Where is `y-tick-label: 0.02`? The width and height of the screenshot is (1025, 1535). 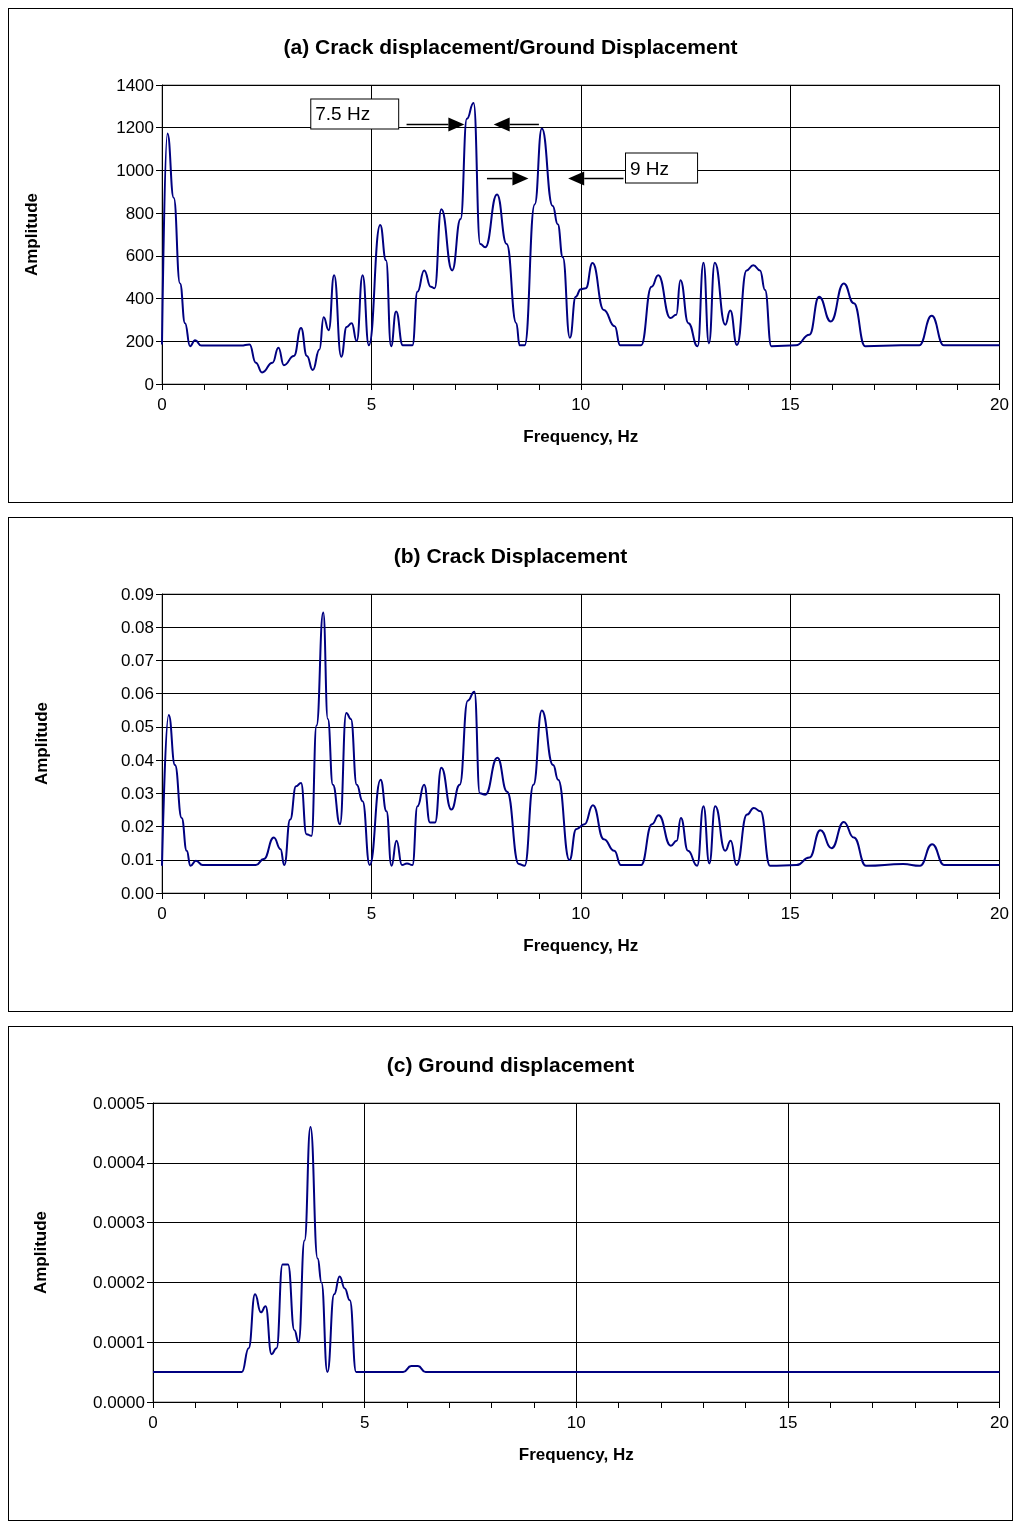 y-tick-label: 0.02 is located at coordinates (137, 827).